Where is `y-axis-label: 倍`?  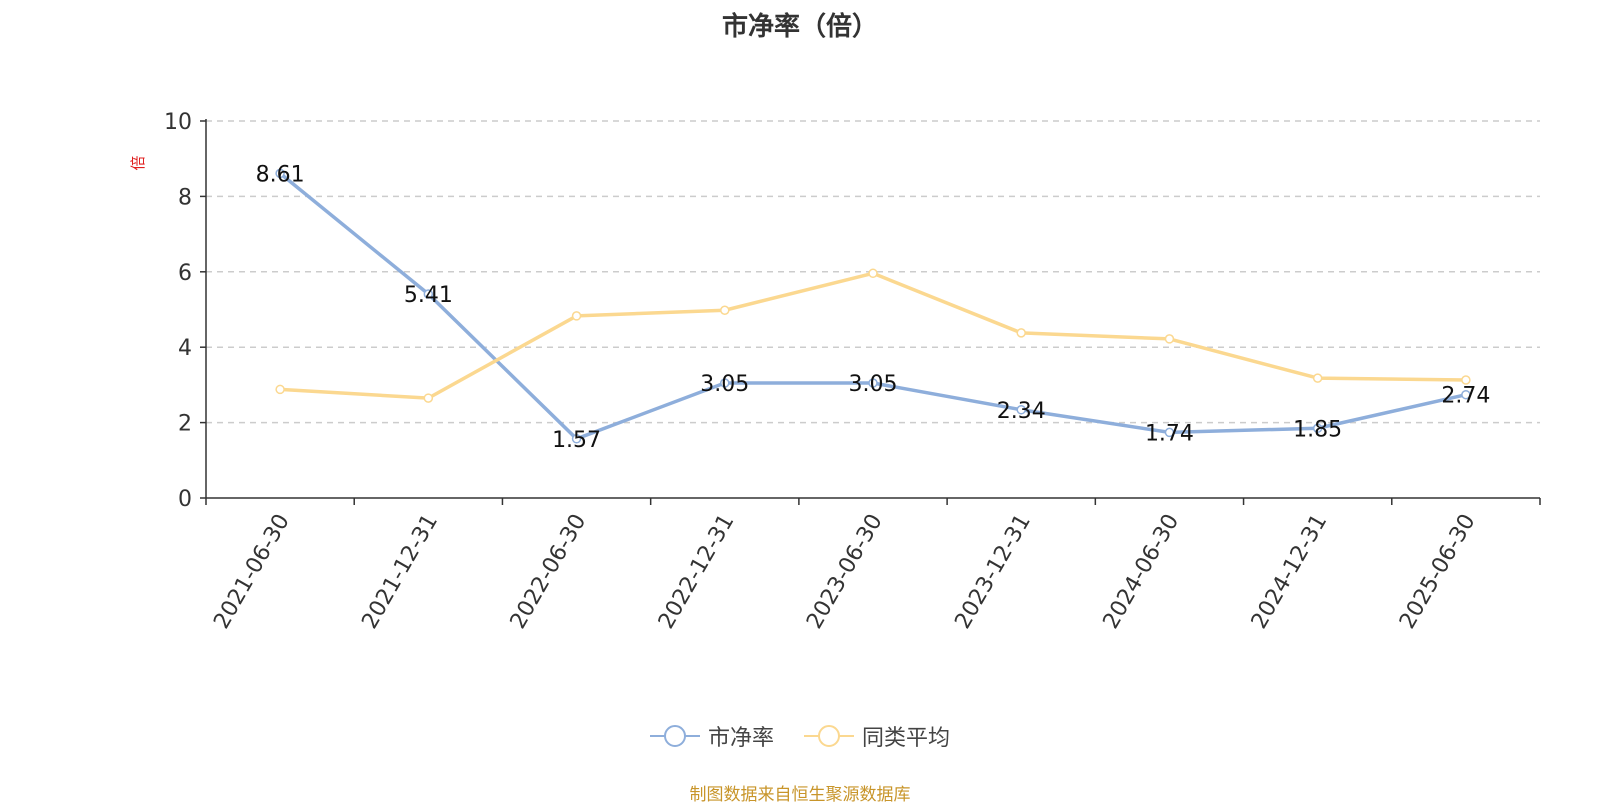
y-axis-label: 倍 is located at coordinates (138, 162).